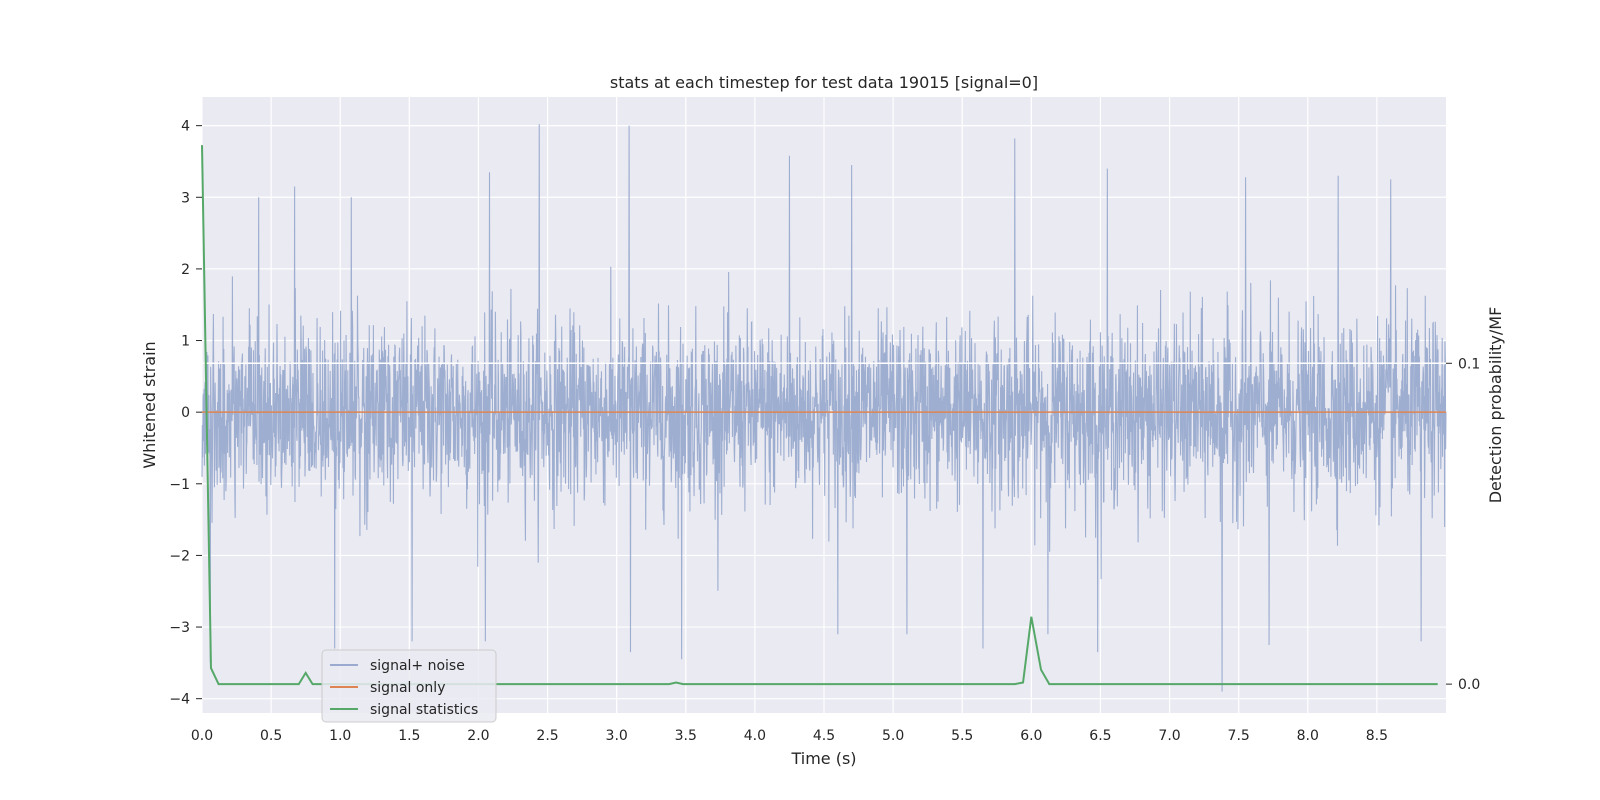 The width and height of the screenshot is (1600, 800). What do you see at coordinates (824, 736) in the screenshot?
I see `x-tick-label: 4.5` at bounding box center [824, 736].